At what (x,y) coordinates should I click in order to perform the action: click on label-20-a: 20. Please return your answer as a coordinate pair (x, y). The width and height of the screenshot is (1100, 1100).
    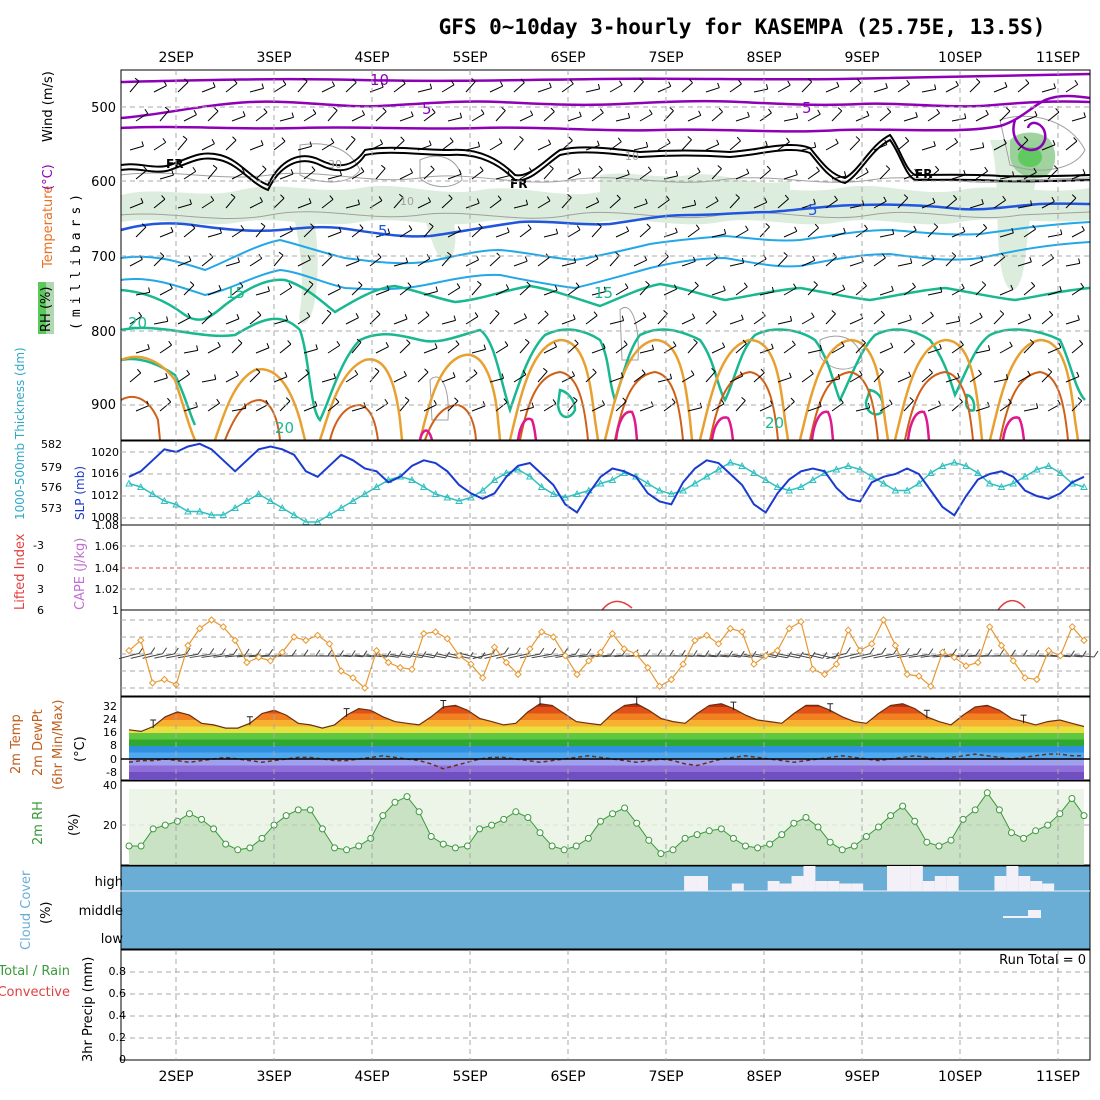
    Looking at the image, I should click on (137, 323).